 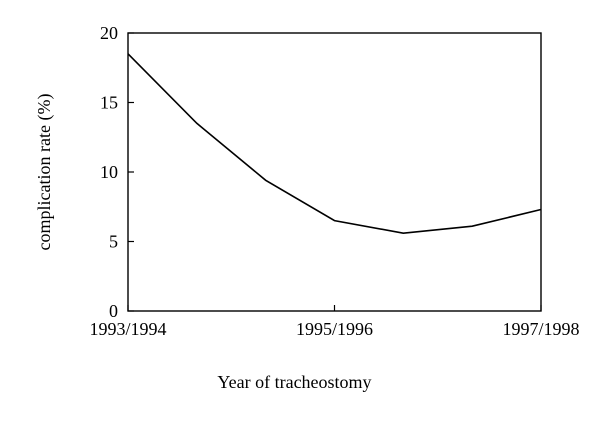 I want to click on y-tick-label: 0, so click(x=113, y=311).